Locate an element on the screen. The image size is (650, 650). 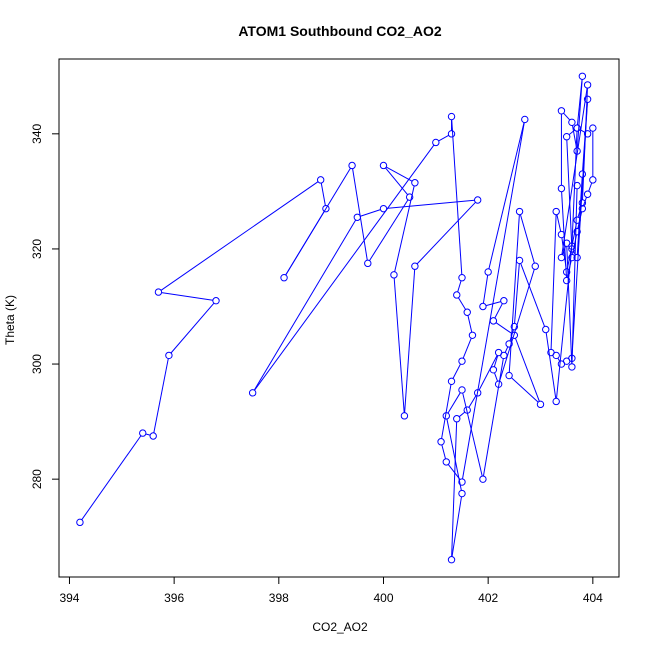
y-tick-label: 280 is located at coordinates (37, 479).